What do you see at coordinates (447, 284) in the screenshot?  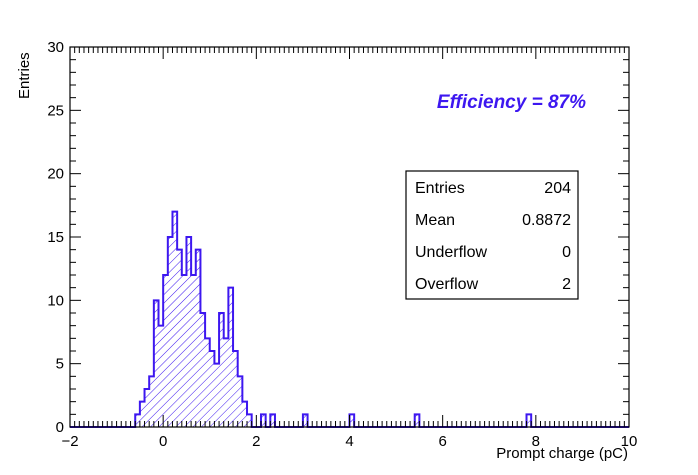 I see `stats-overflow-label: Overflow` at bounding box center [447, 284].